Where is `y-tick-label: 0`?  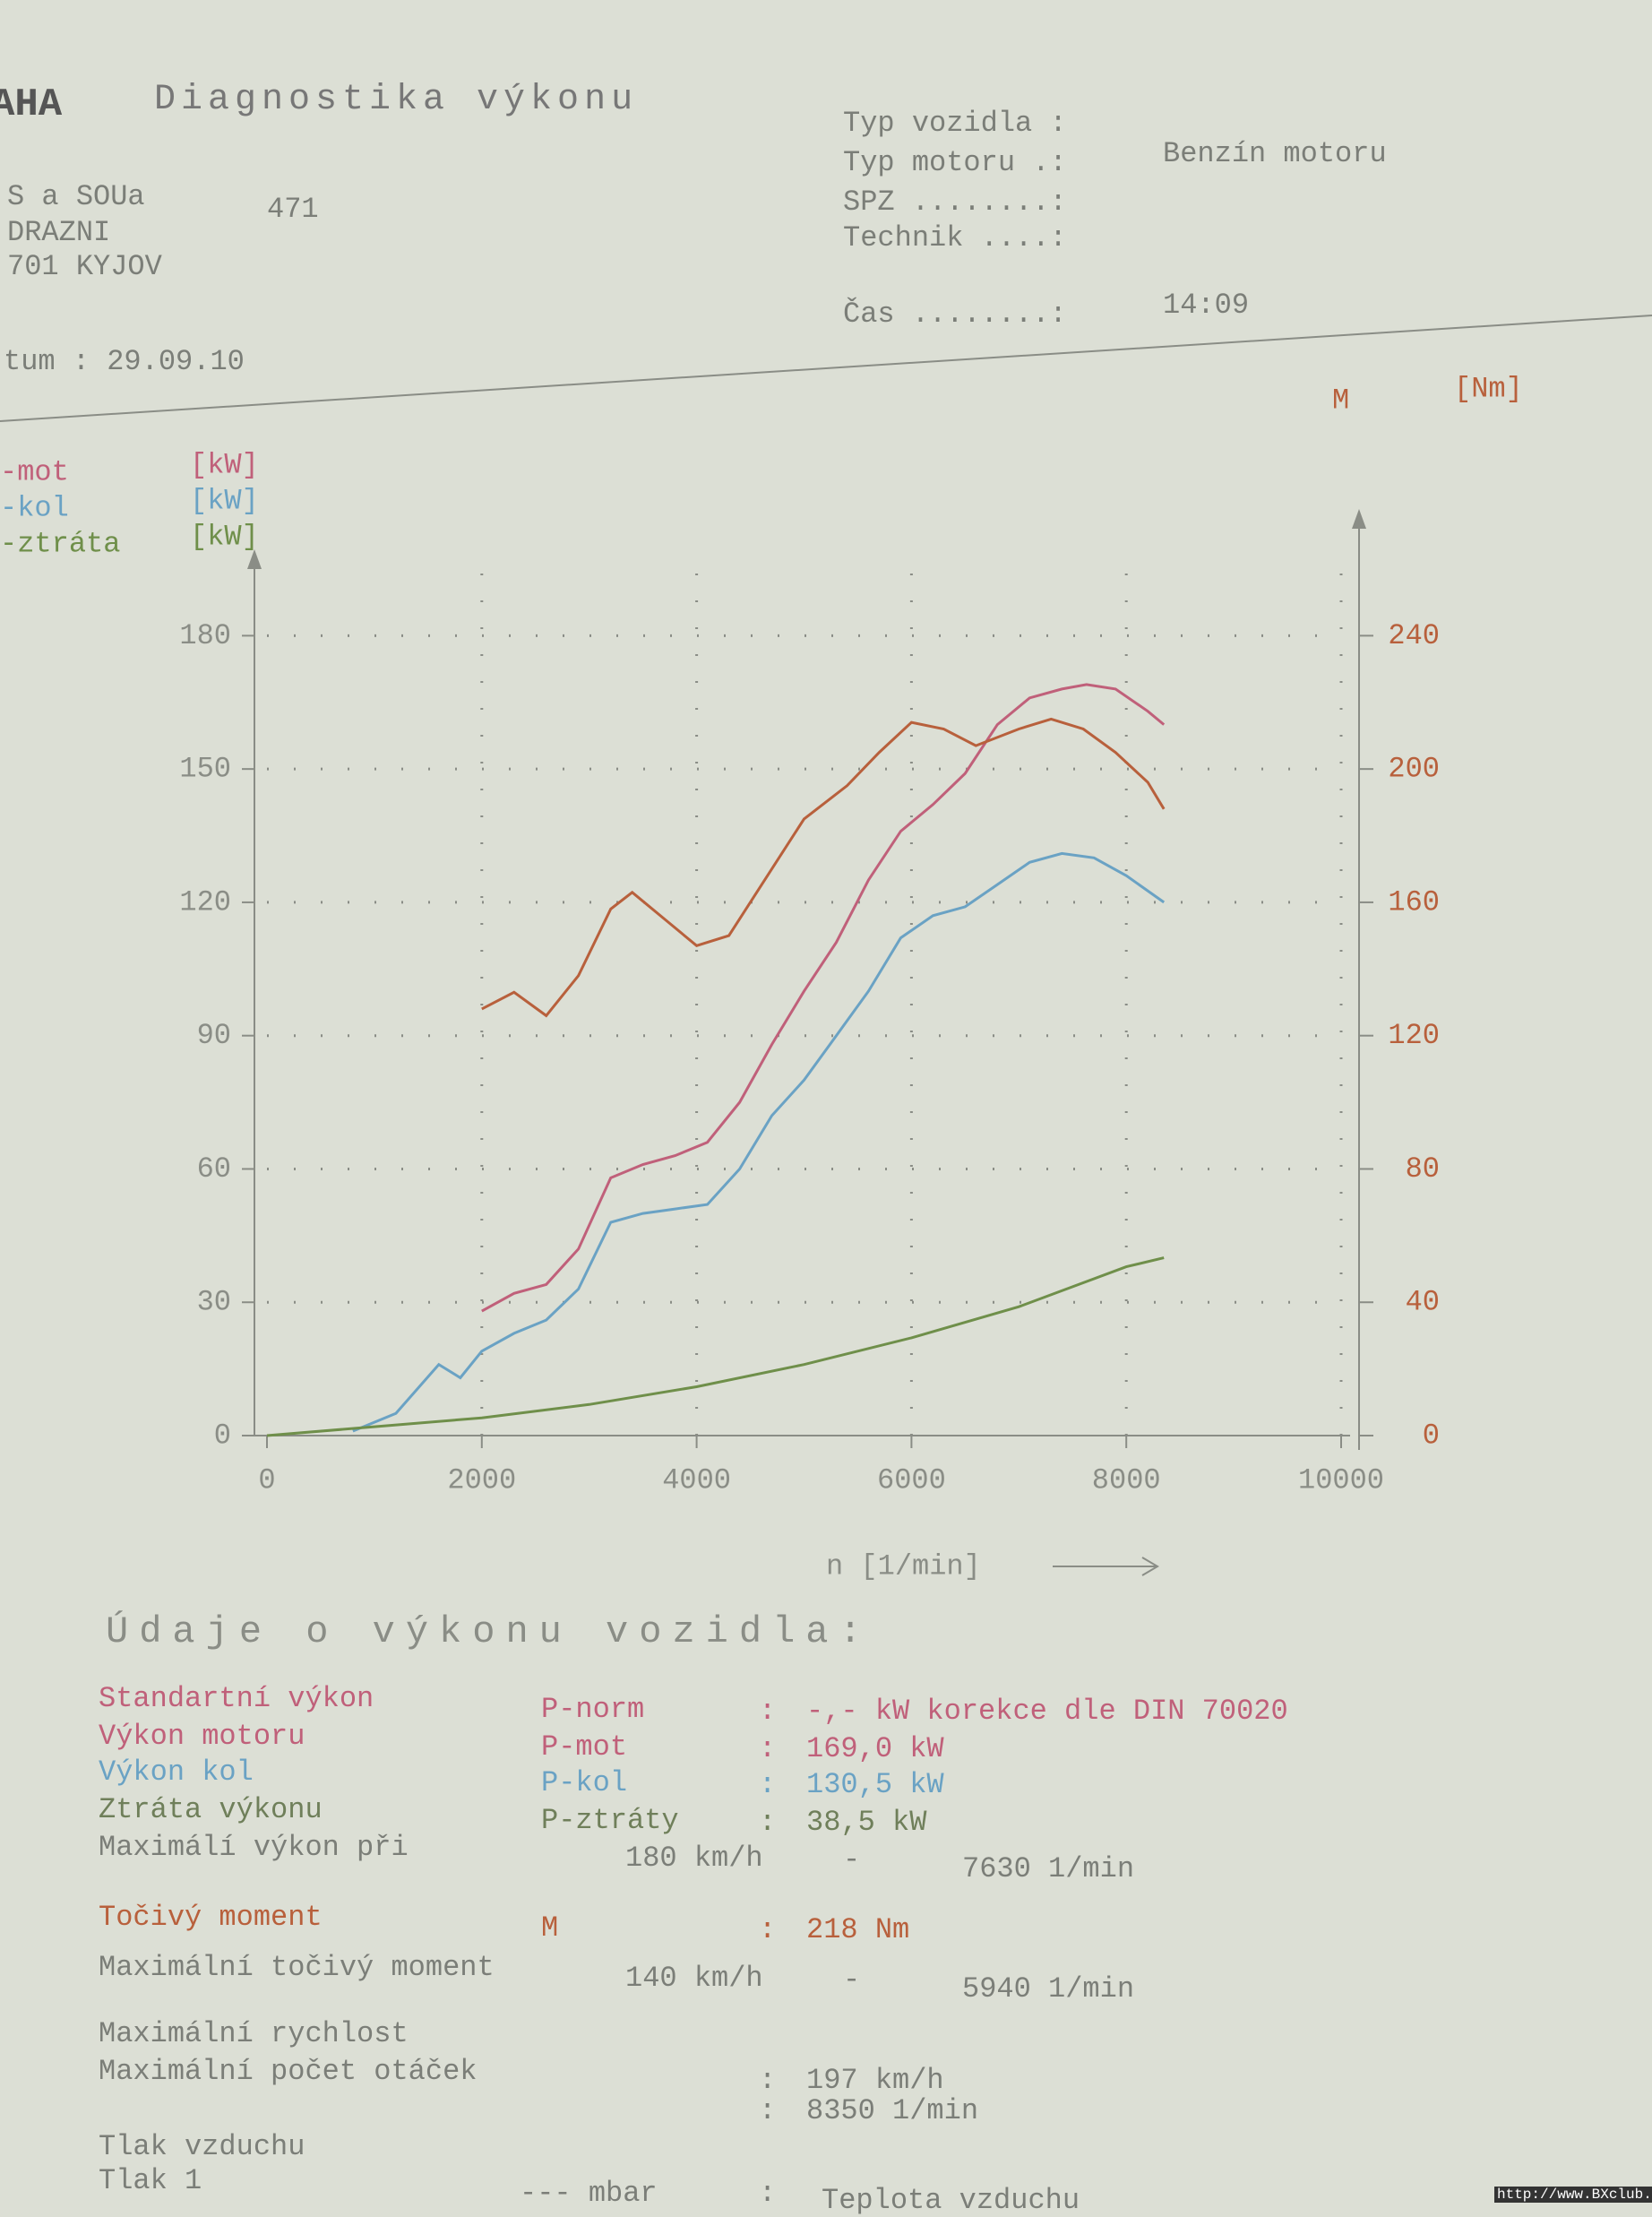
y-tick-label: 0 is located at coordinates (222, 1435).